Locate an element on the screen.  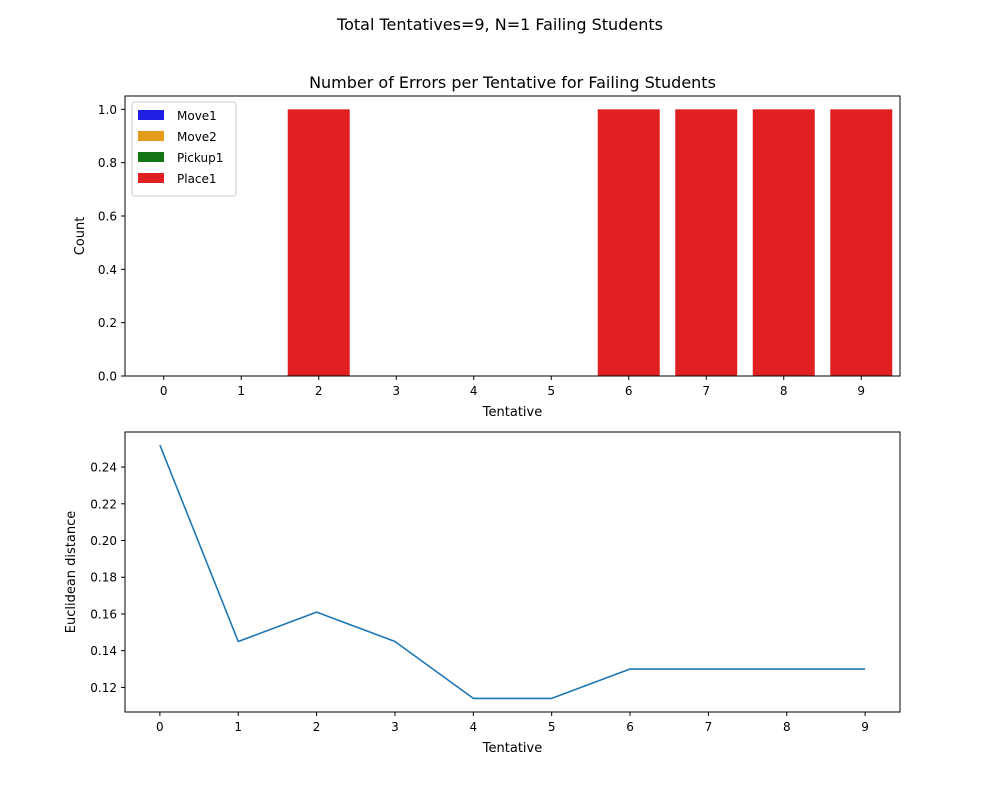
bar-xtick-label: 2 is located at coordinates (319, 391).